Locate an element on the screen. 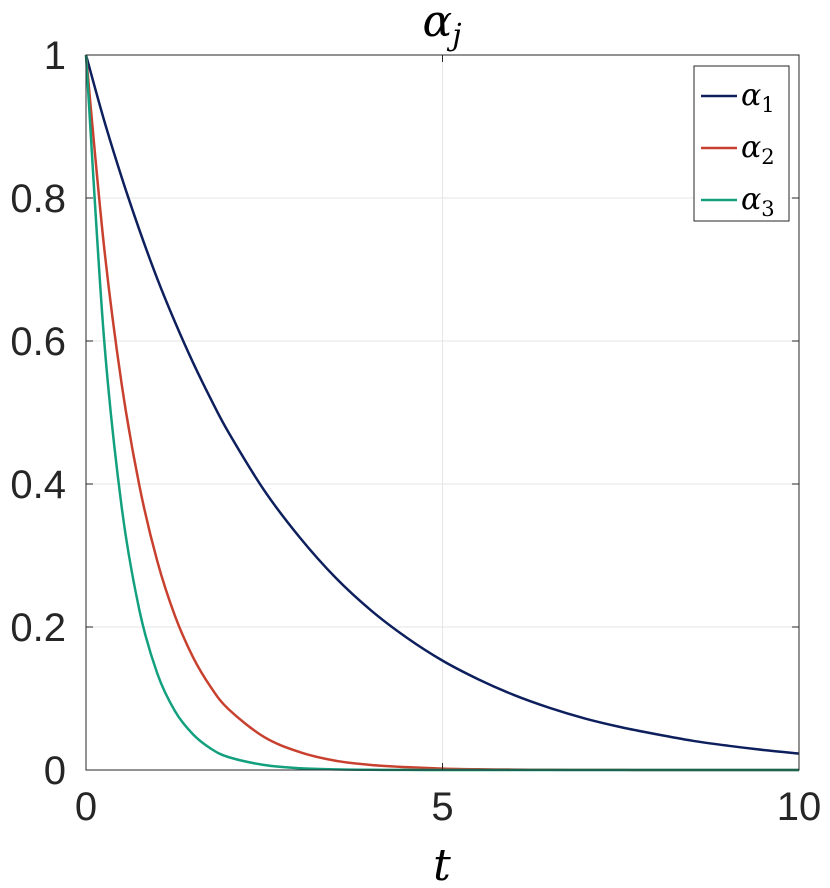 The height and width of the screenshot is (888, 830). legend-box is located at coordinates (741, 143).